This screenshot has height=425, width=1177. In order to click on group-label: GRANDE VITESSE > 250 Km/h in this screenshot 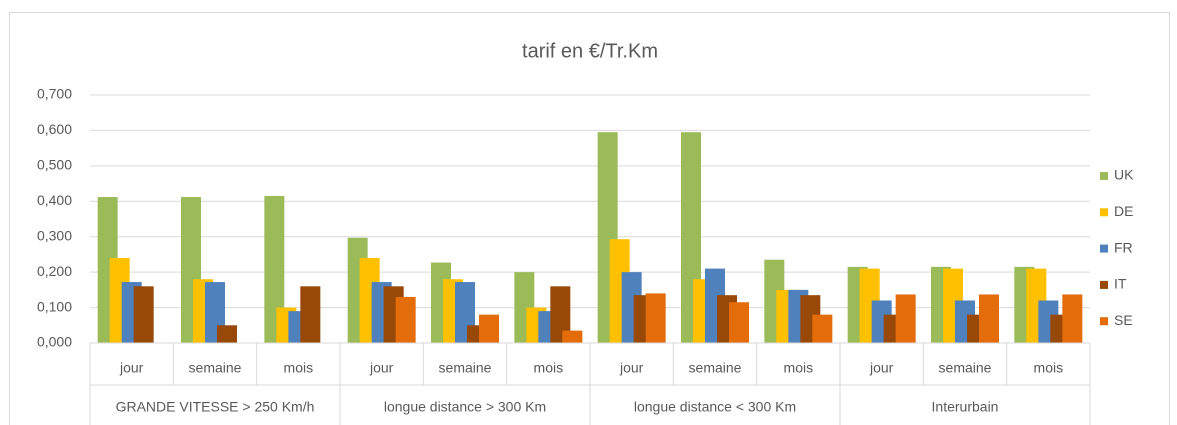, I will do `click(215, 407)`.